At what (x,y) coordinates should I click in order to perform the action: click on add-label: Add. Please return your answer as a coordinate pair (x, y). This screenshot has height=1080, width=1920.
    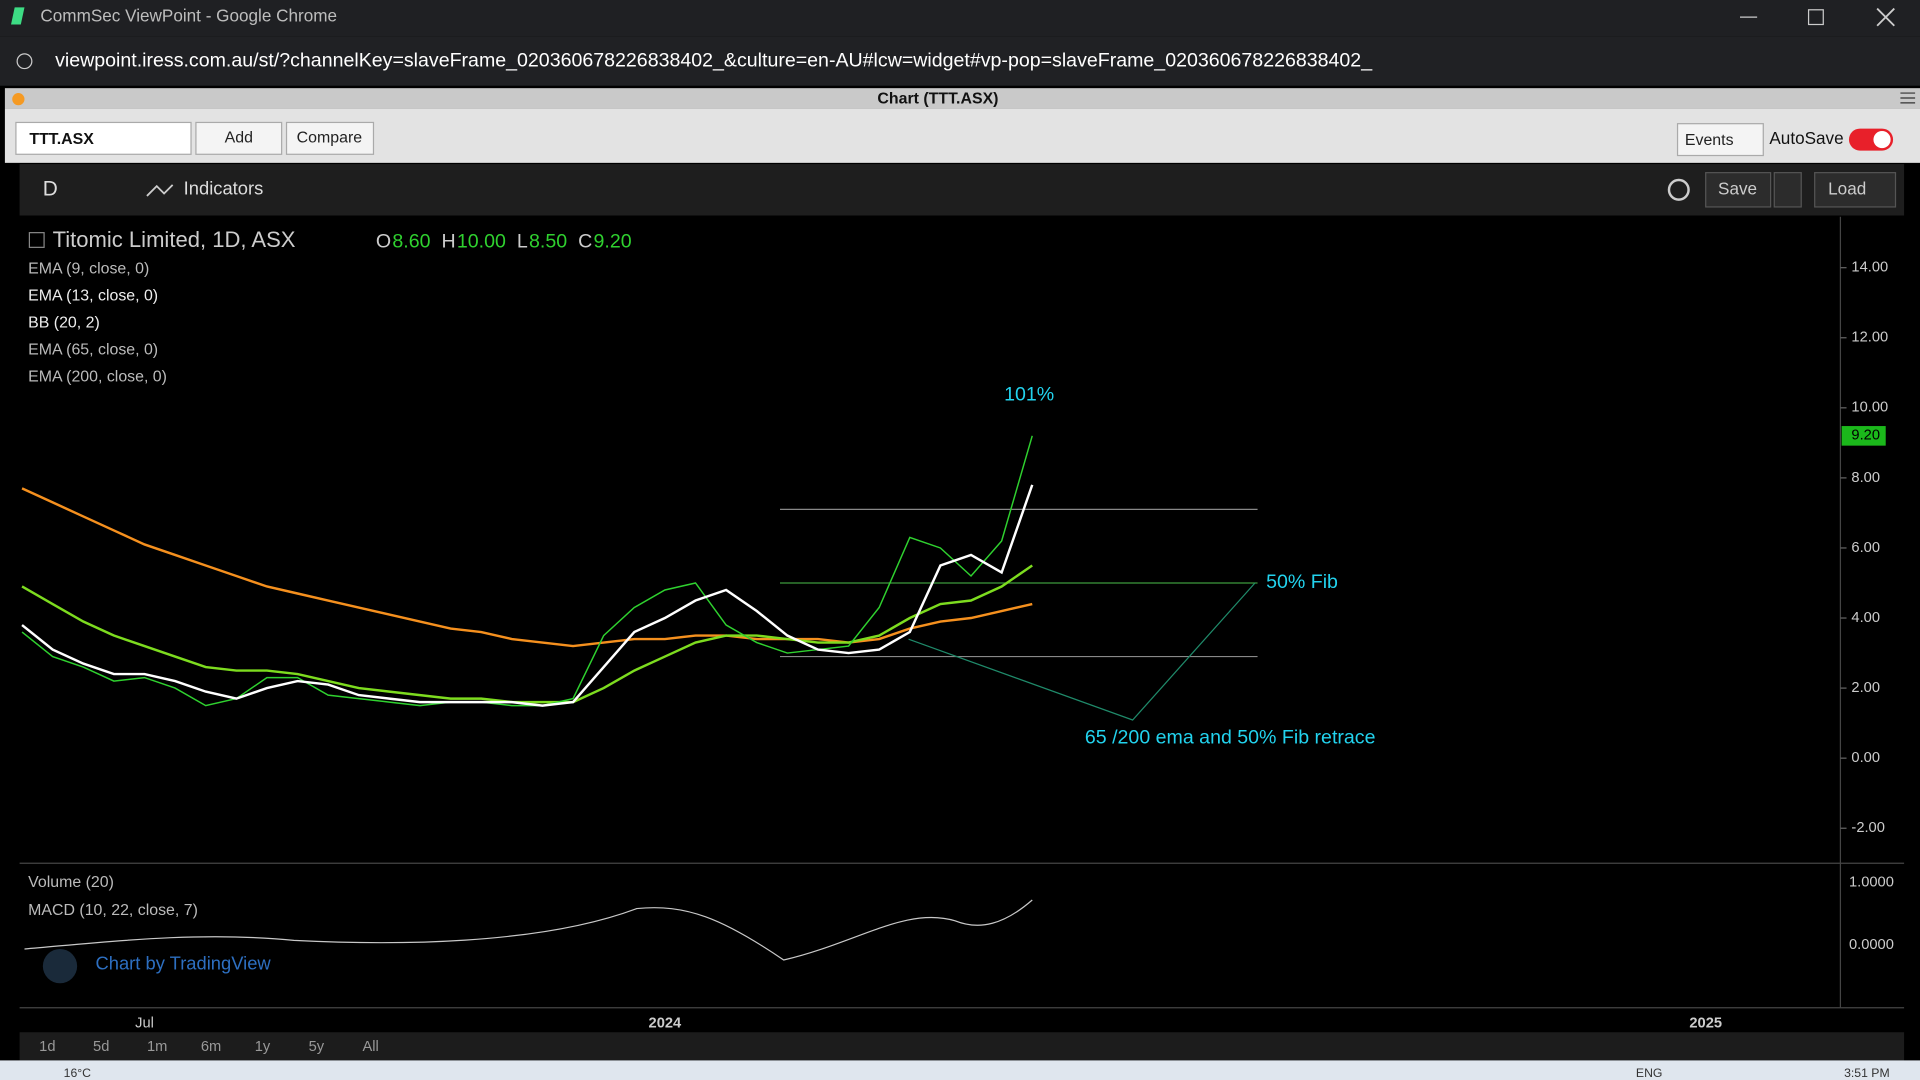
    Looking at the image, I should click on (239, 138).